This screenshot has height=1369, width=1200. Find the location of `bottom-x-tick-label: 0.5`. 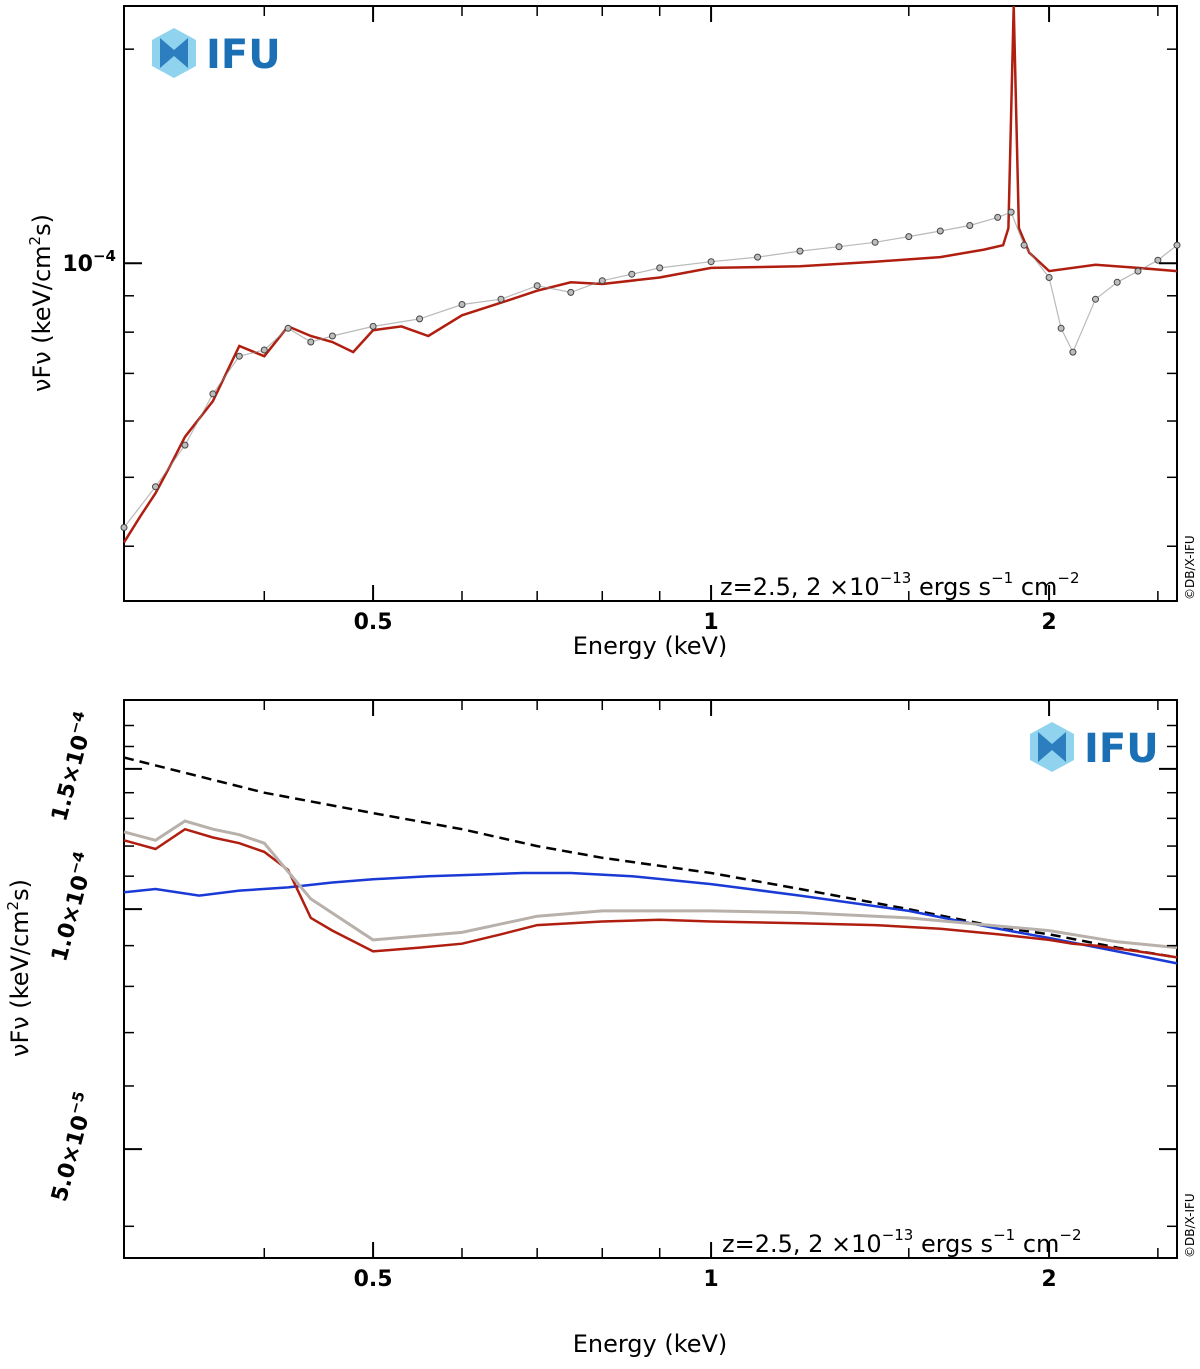

bottom-x-tick-label: 0.5 is located at coordinates (373, 1279).